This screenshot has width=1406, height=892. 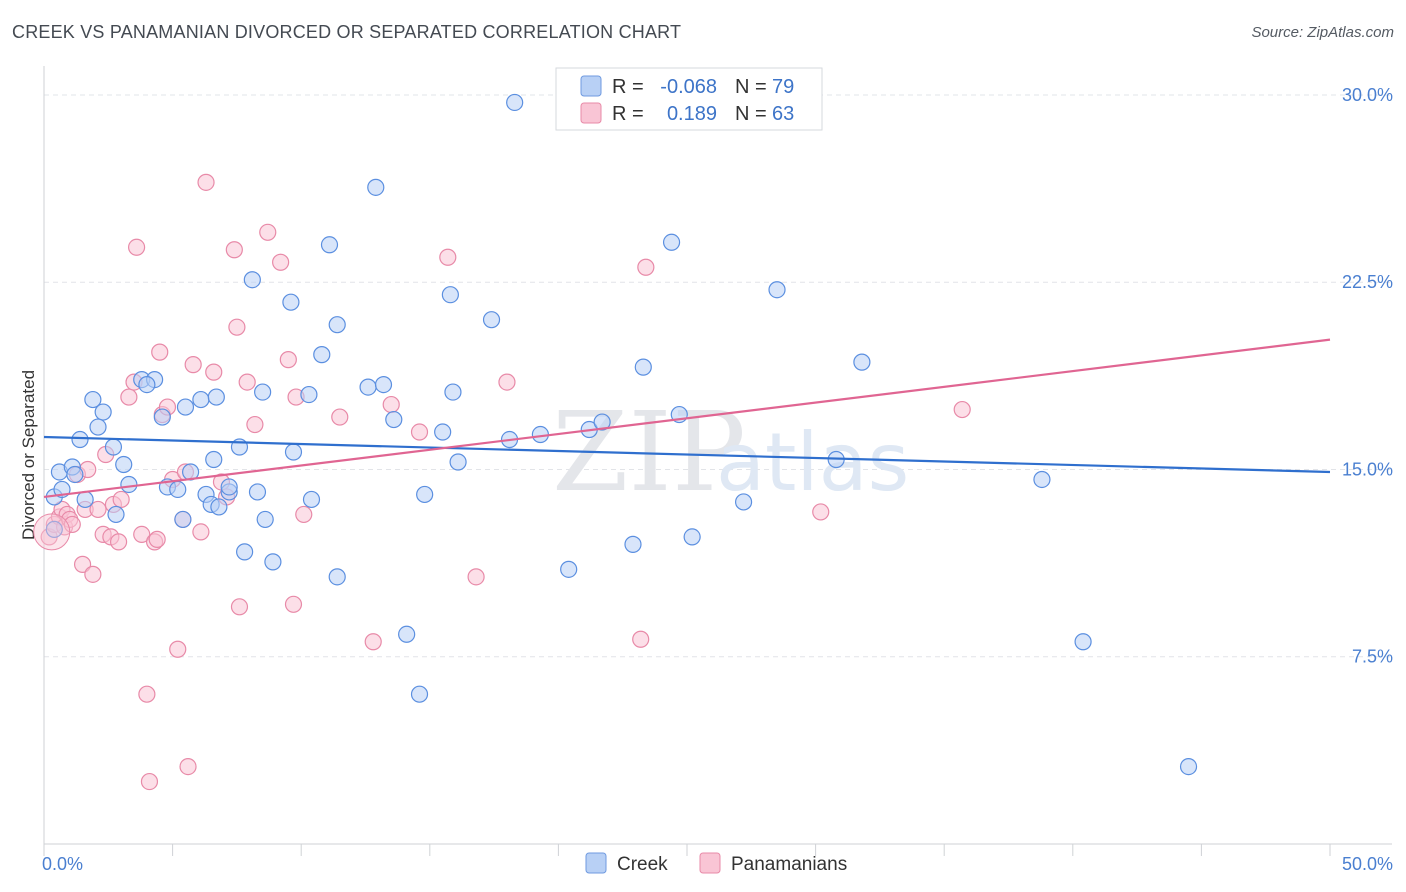 What do you see at coordinates (812, 462) in the screenshot?
I see `watermark-atlas: atlas` at bounding box center [812, 462].